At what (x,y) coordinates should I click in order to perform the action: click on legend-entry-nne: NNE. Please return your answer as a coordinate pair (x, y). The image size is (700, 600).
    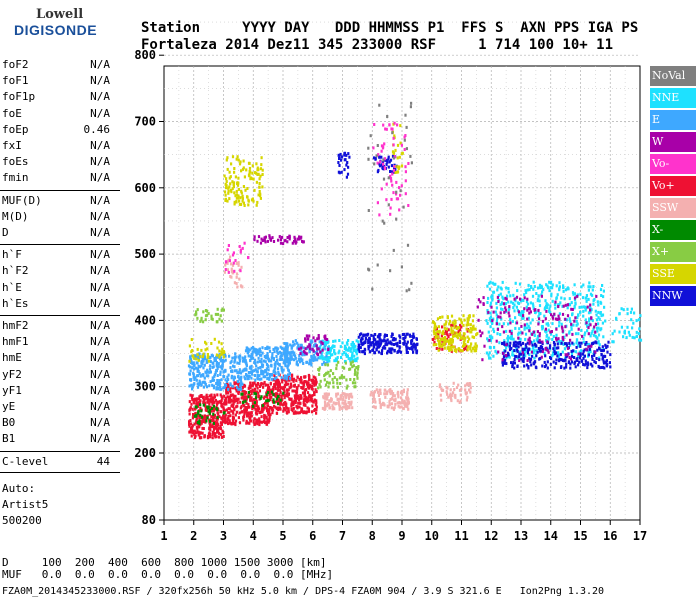
    Looking at the image, I should click on (673, 98).